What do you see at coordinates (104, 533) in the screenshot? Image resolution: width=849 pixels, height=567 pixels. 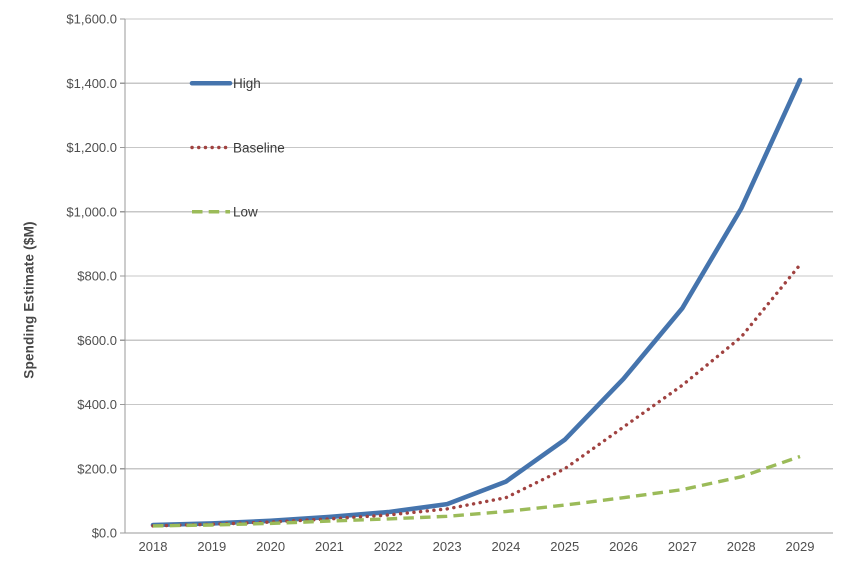 I see `y-tick-label: $0.0` at bounding box center [104, 533].